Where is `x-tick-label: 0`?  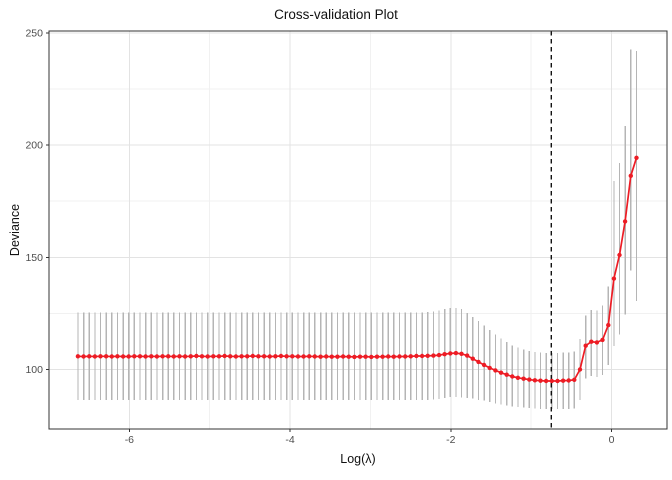 x-tick-label: 0 is located at coordinates (612, 440).